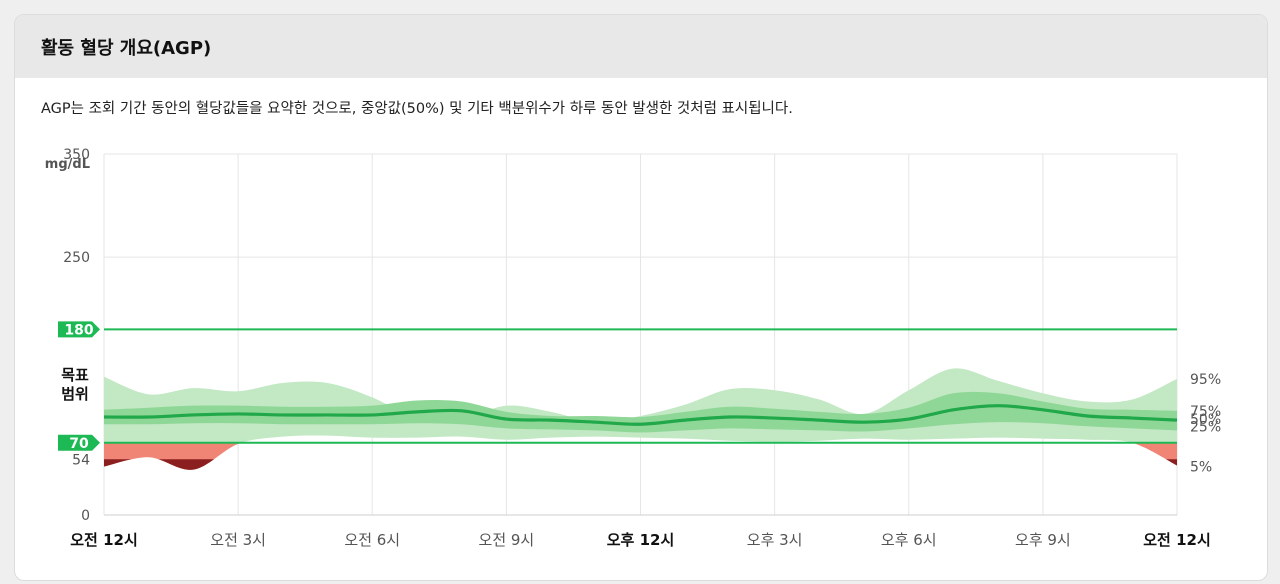 The image size is (1280, 584). Describe the element at coordinates (76, 155) in the screenshot. I see `y-tick-label: 350` at that location.